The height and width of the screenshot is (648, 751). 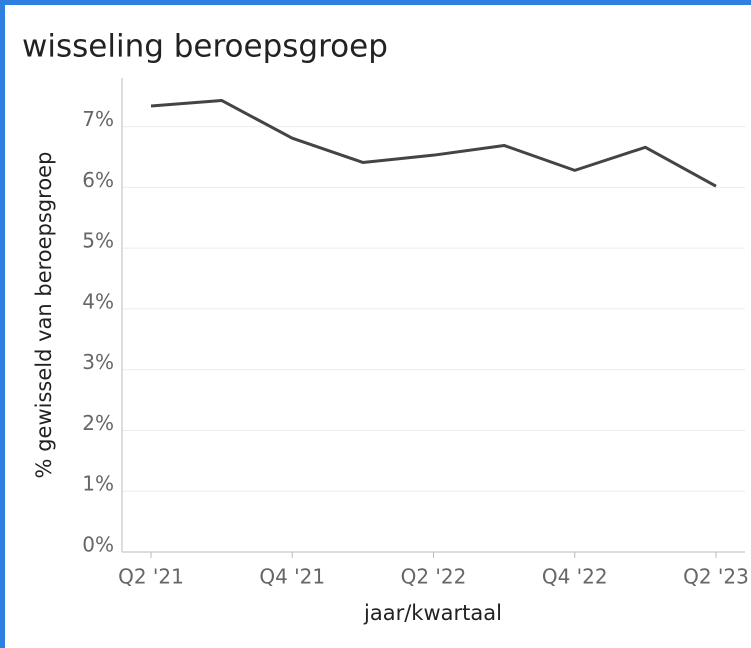 What do you see at coordinates (98, 484) in the screenshot?
I see `y-tick-label: 1%` at bounding box center [98, 484].